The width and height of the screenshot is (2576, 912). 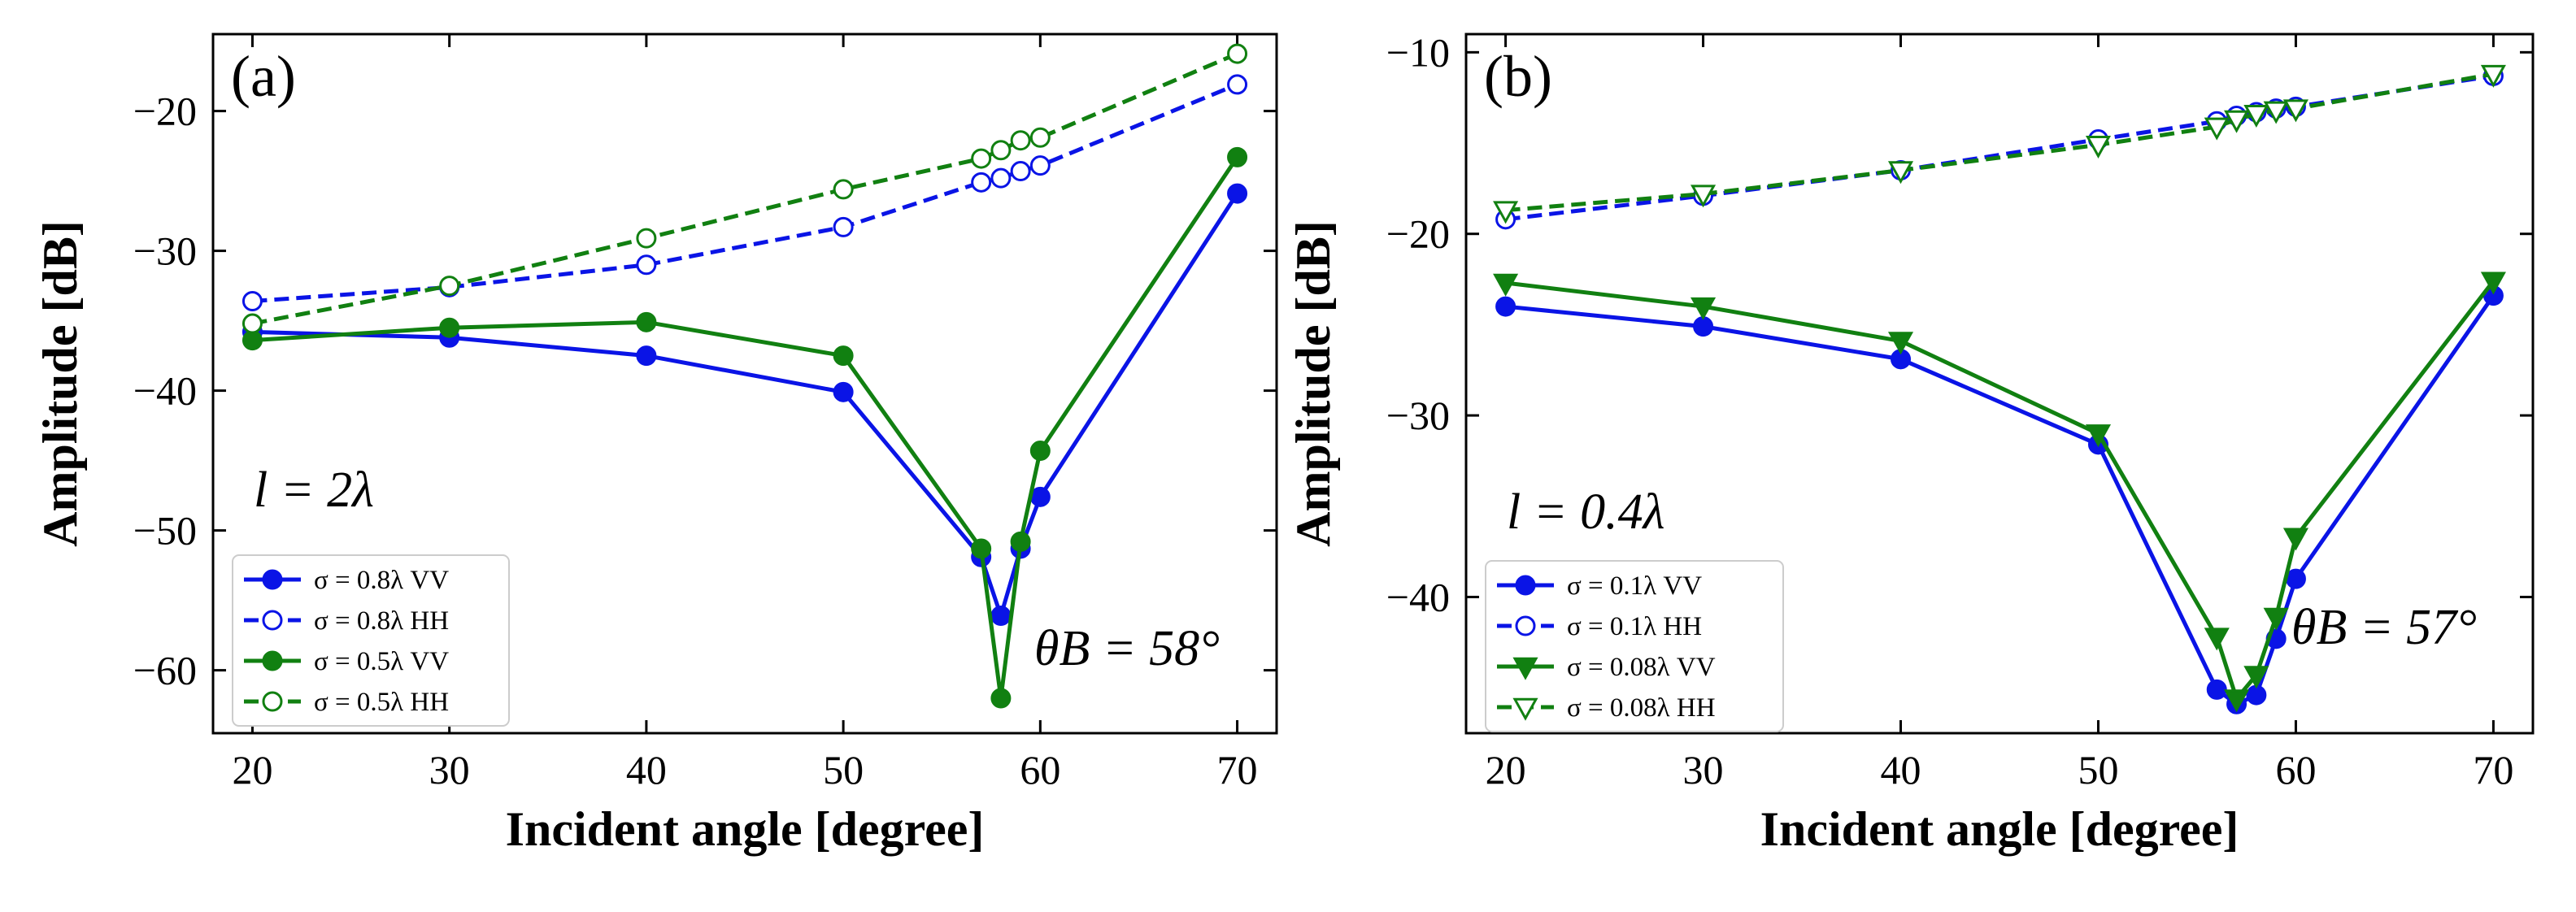 What do you see at coordinates (165, 531) in the screenshot?
I see `y-tick-label: −50` at bounding box center [165, 531].